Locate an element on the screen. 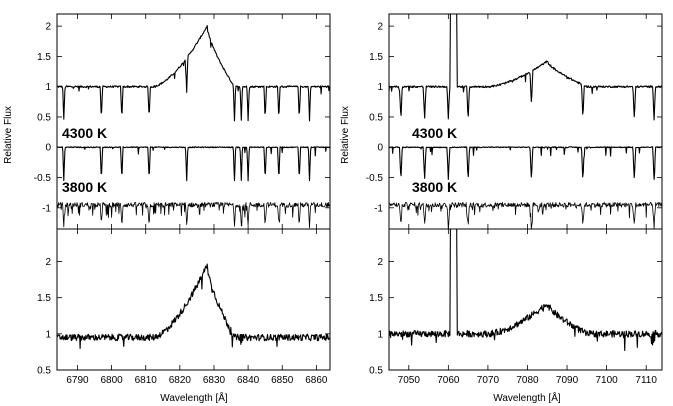  ytick-label-top-left: 0 is located at coordinates (48, 148).